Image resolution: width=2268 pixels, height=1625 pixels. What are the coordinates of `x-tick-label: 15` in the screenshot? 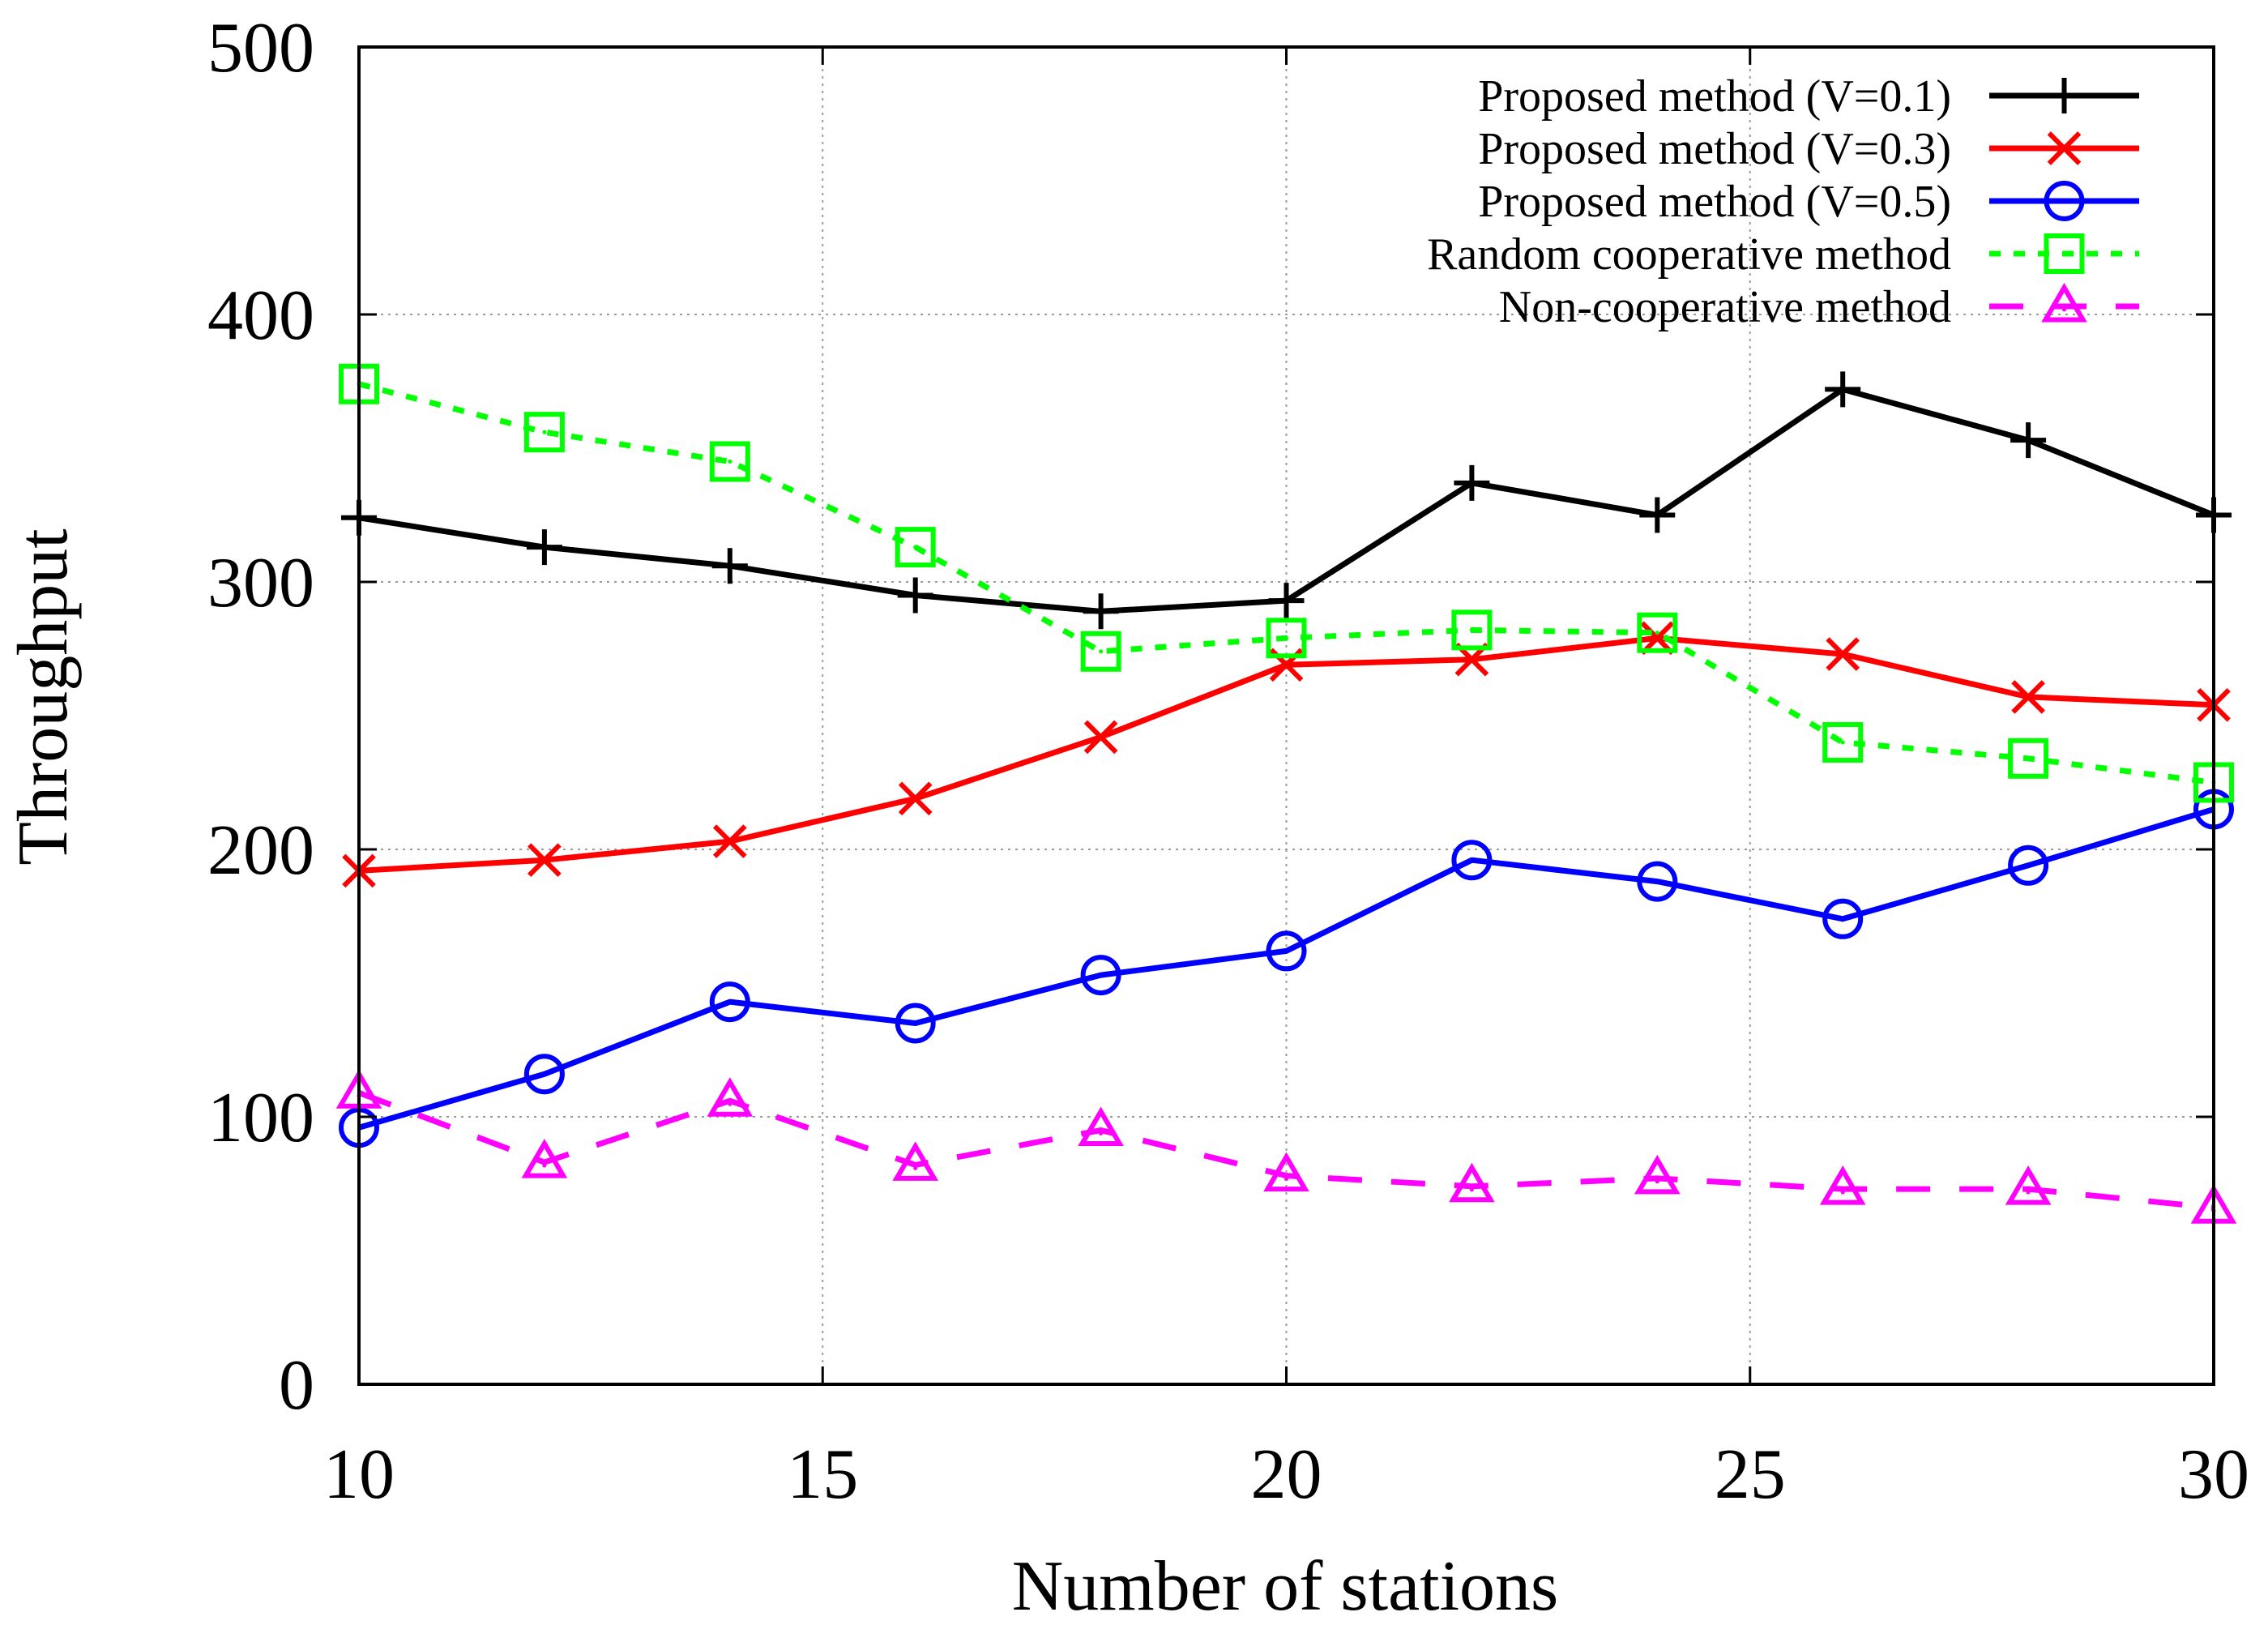 It's located at (822, 1474).